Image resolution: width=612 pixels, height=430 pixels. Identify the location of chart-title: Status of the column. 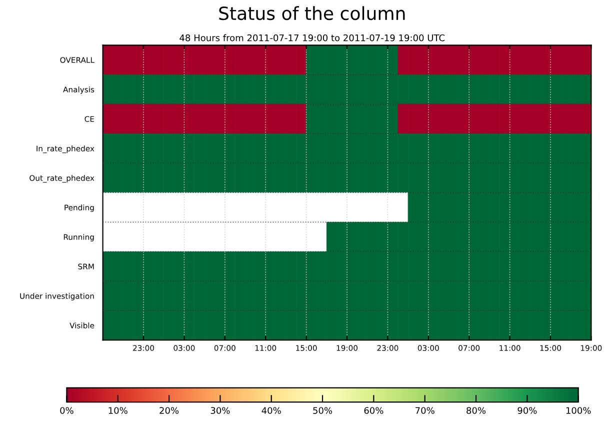
(312, 13).